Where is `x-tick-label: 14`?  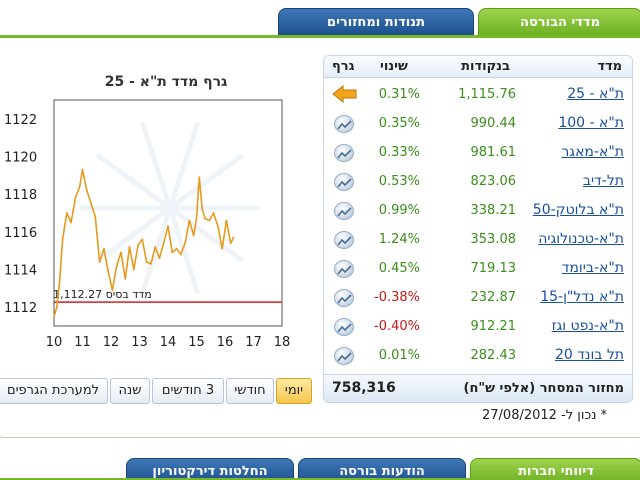 x-tick-label: 14 is located at coordinates (168, 342).